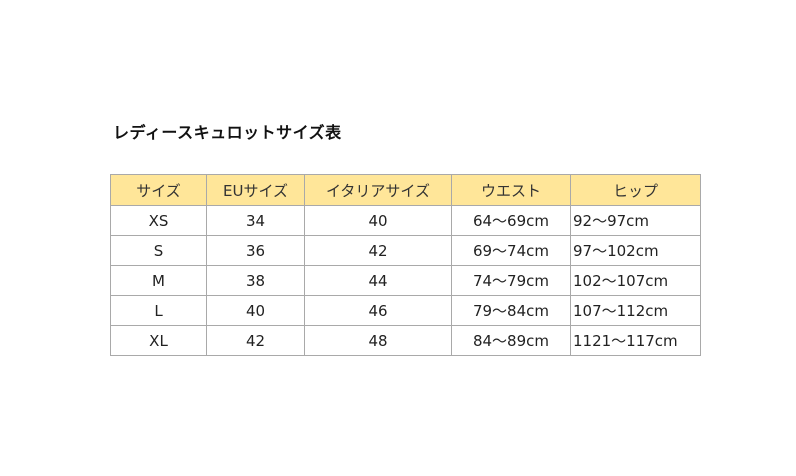  I want to click on header-hip: ヒップ, so click(635, 190).